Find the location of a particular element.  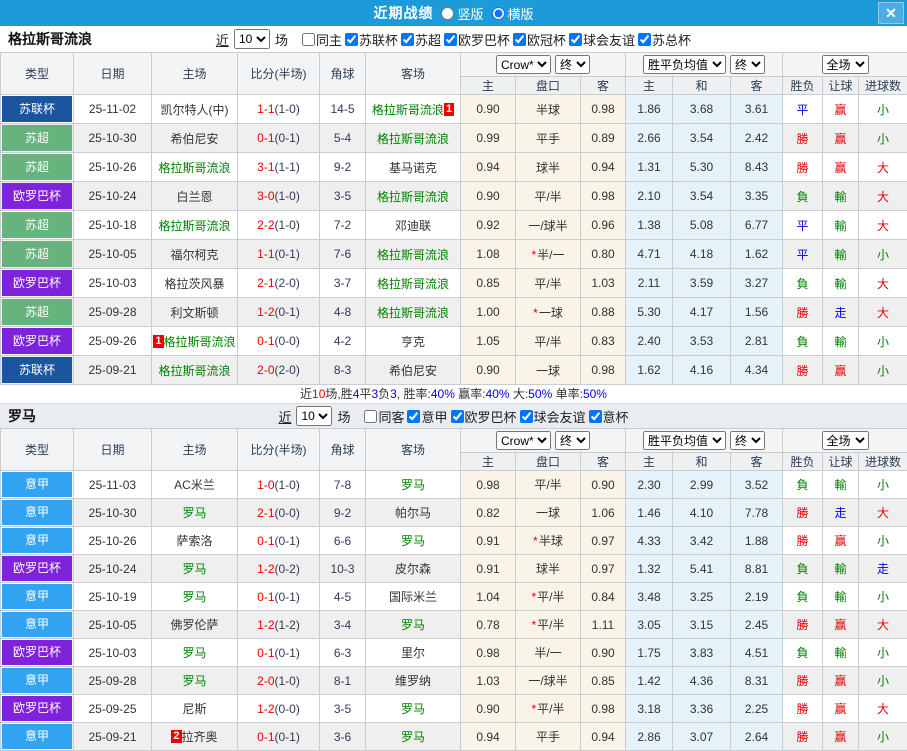

home-team-name: 格拉斯哥流浪 is located at coordinates (194, 226).